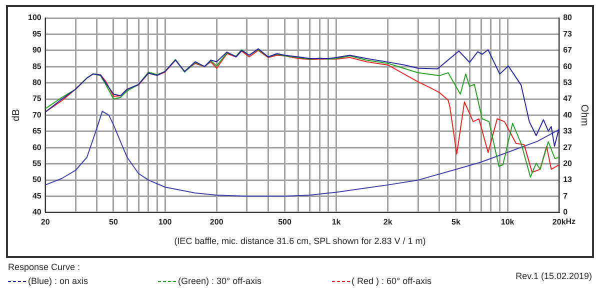 The height and width of the screenshot is (295, 600). Describe the element at coordinates (337, 221) in the screenshot. I see `x-tick-label: 1k` at that location.